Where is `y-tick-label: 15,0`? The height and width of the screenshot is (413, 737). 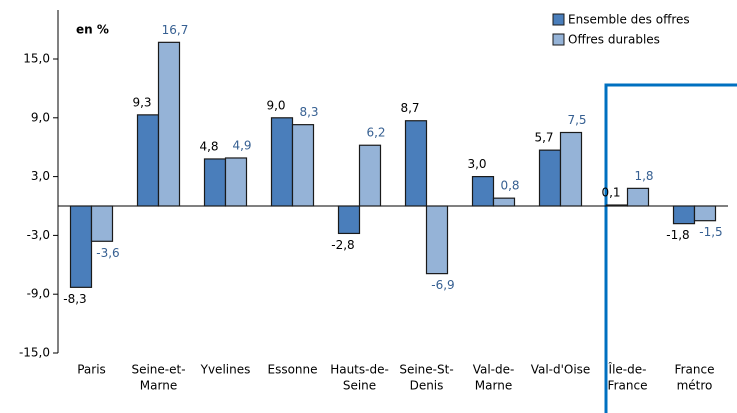 y-tick-label: 15,0 is located at coordinates (36, 59).